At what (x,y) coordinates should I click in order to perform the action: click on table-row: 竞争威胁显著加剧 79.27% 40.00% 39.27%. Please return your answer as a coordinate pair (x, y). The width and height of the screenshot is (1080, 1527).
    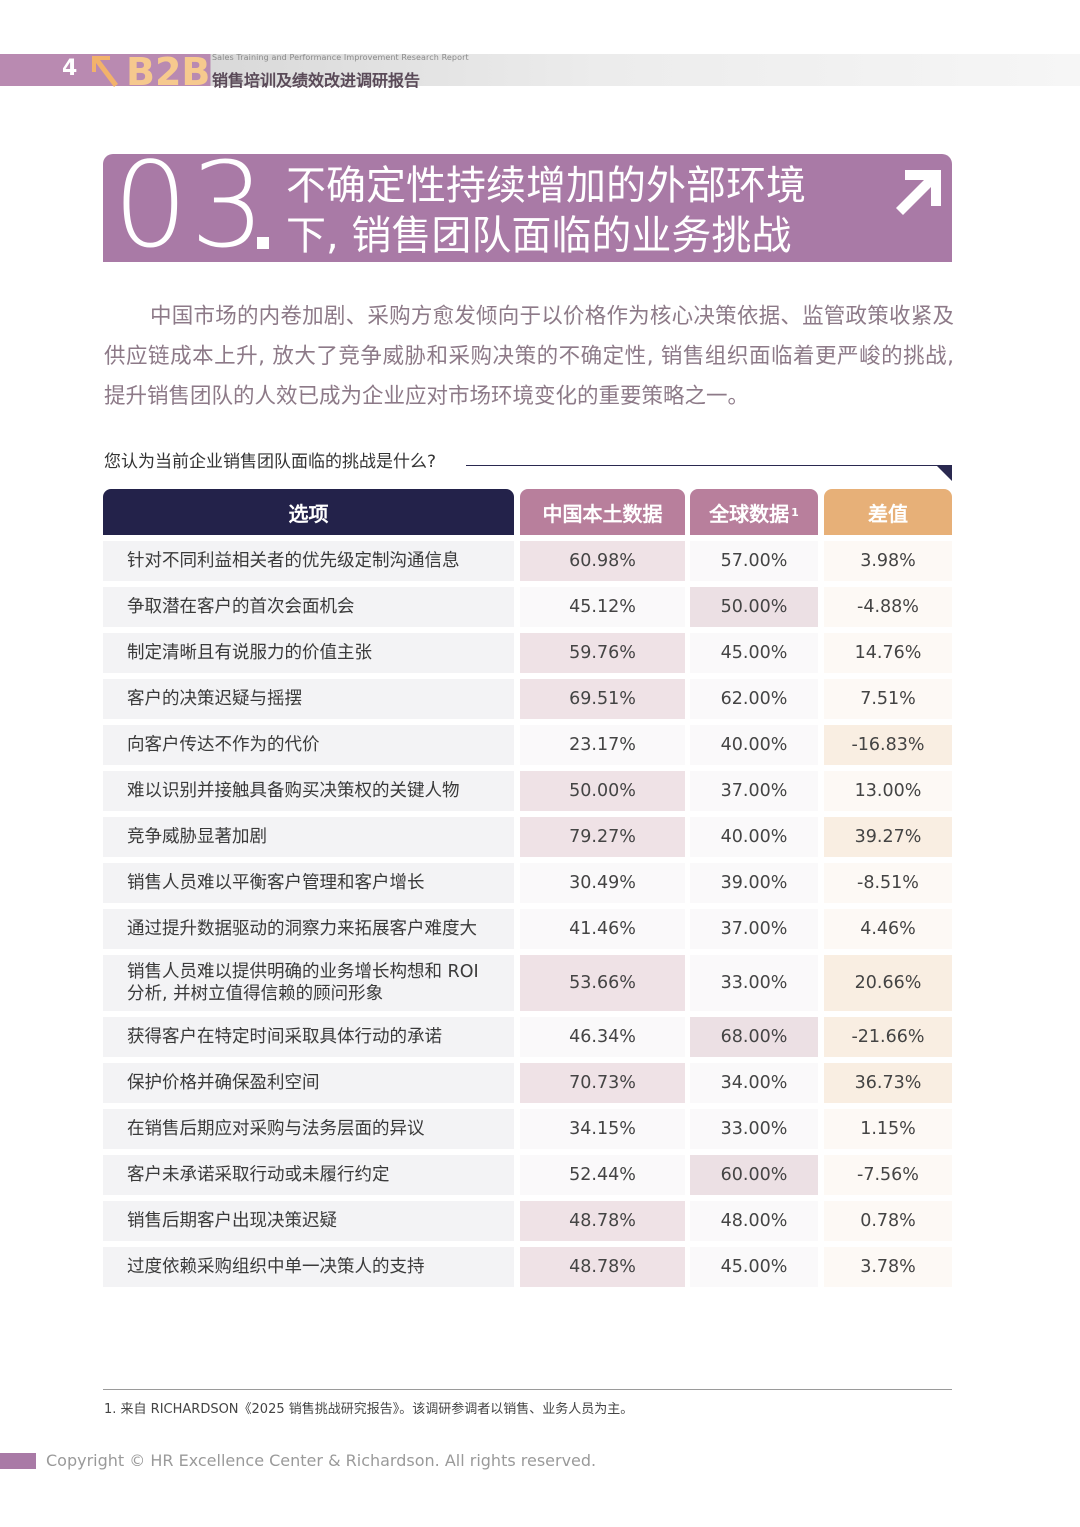
    Looking at the image, I should click on (527, 837).